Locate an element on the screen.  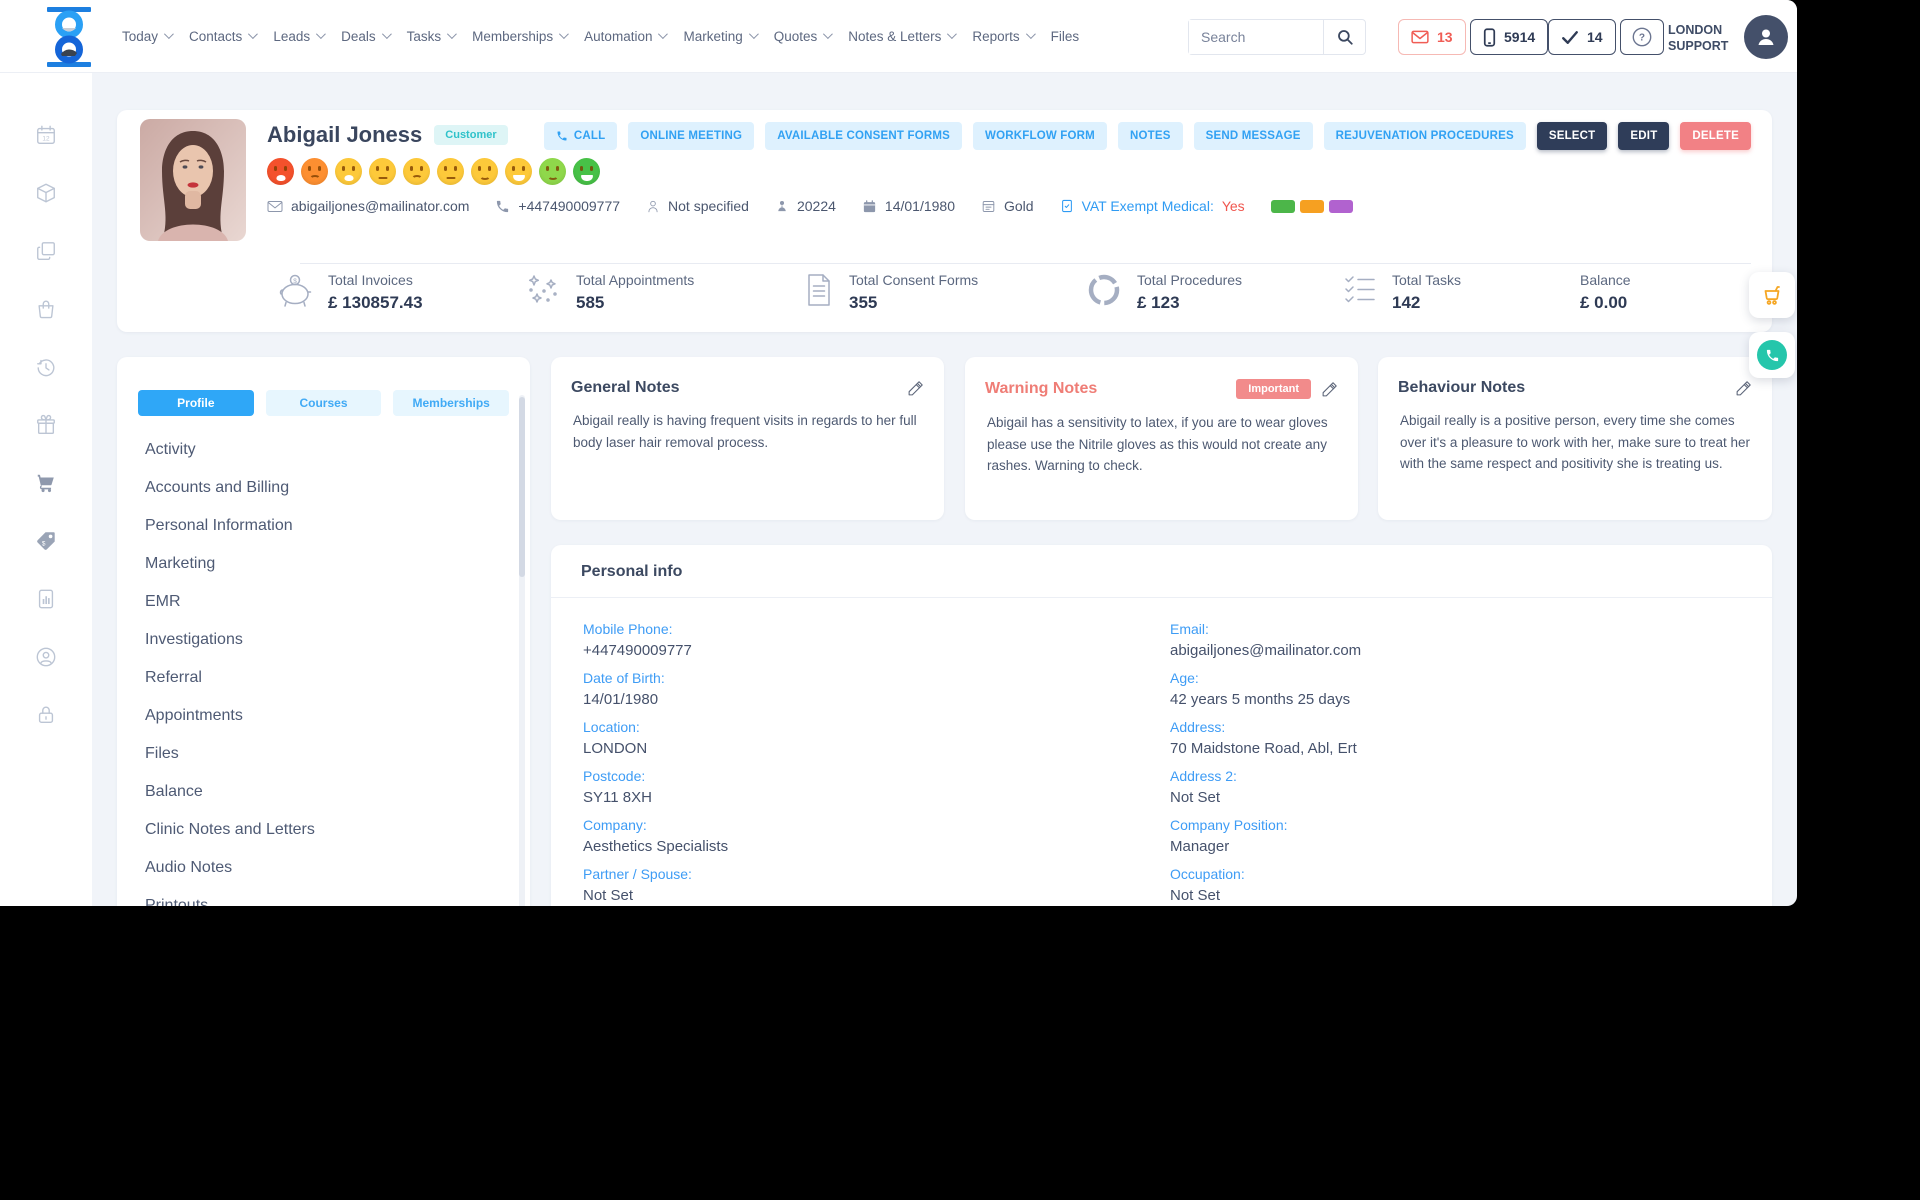
profile-menu-item: Personal Information is located at coordinates (219, 525).